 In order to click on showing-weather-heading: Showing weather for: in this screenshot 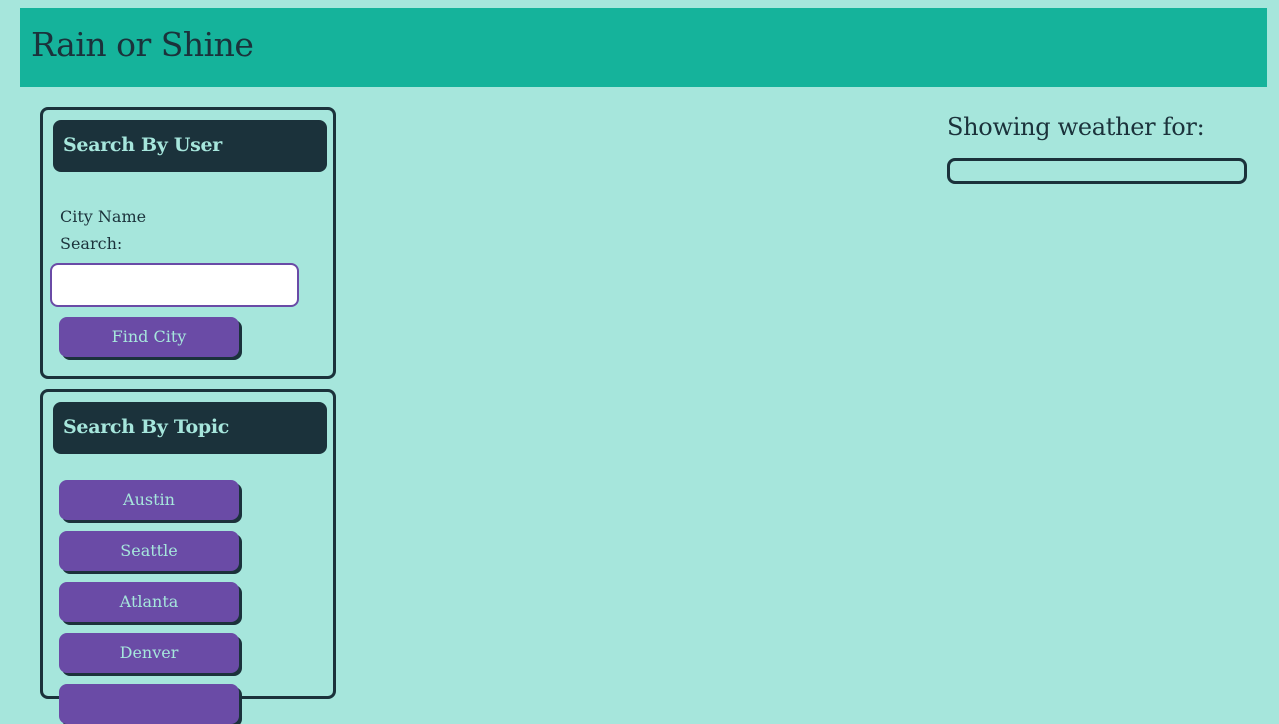, I will do `click(1076, 127)`.